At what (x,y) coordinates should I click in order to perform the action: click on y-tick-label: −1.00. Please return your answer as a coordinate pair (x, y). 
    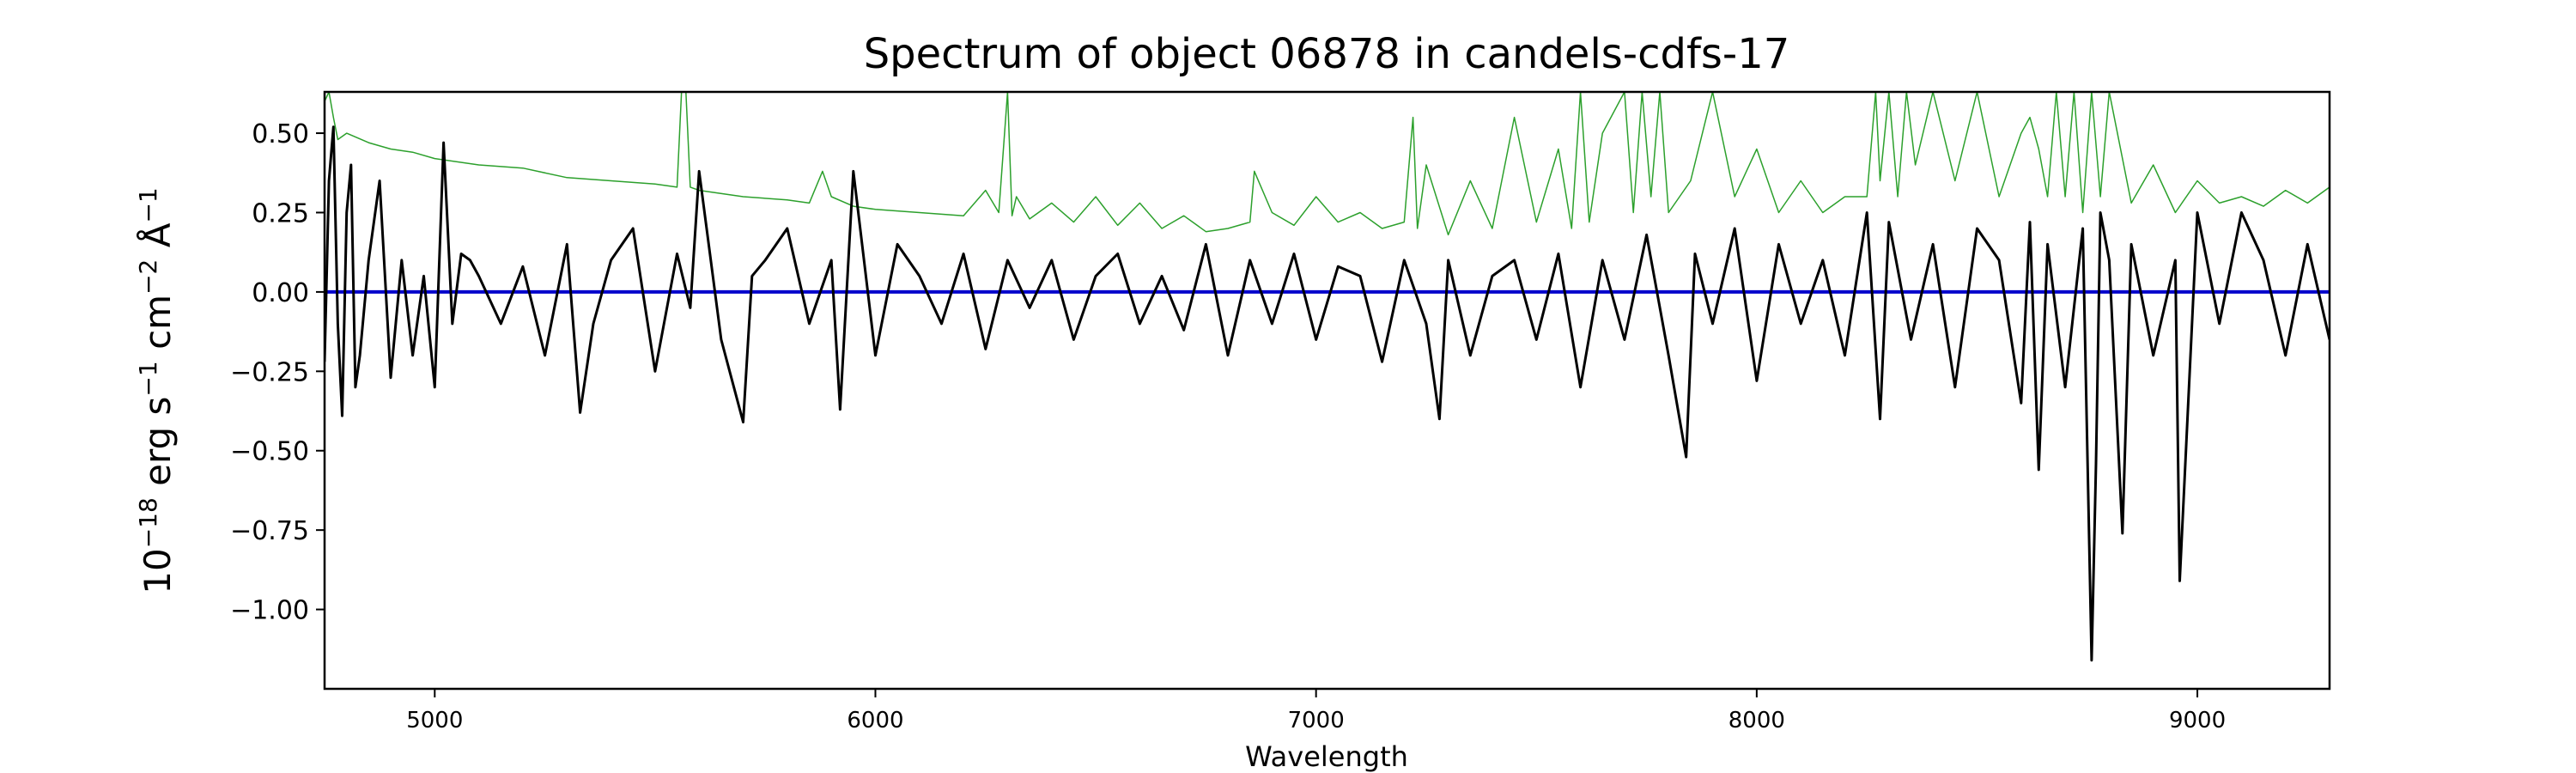
    Looking at the image, I should click on (269, 611).